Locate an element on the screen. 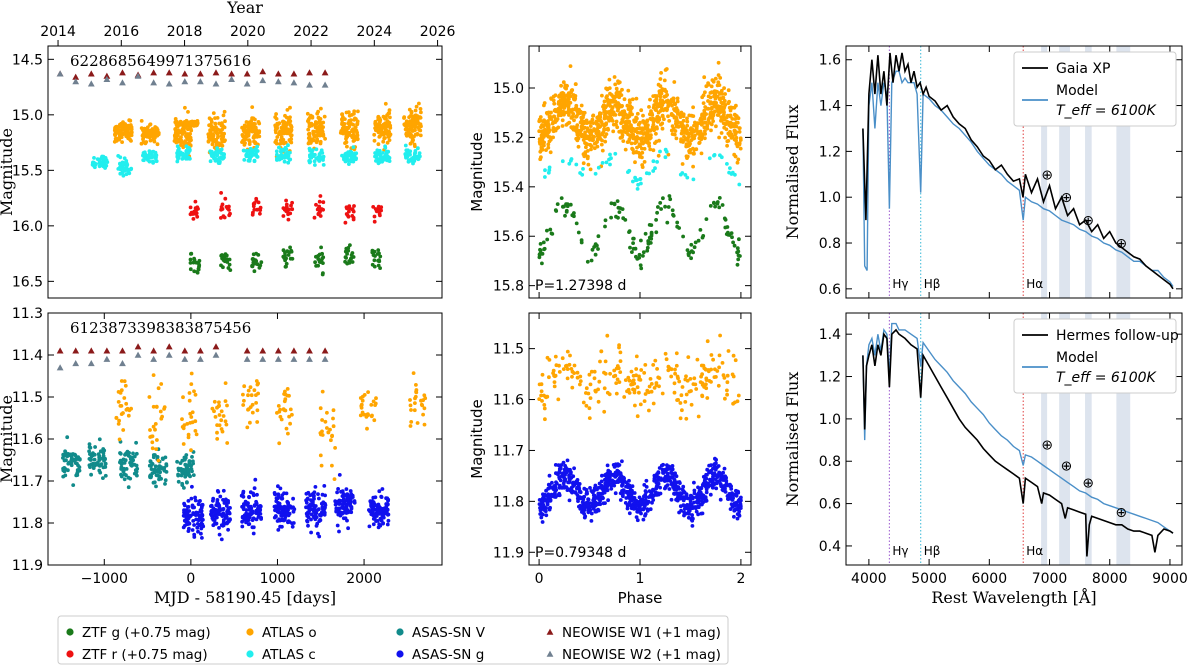 The image size is (1200, 669). y-axis-label: Magnitude is located at coordinates (477, 438).